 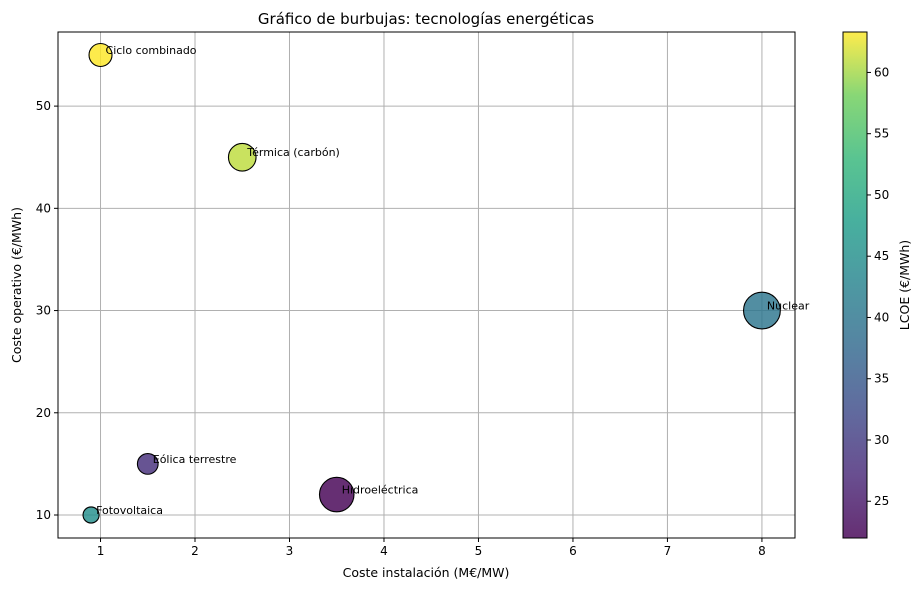 I want to click on y-tick-label: 30, so click(x=43, y=311).